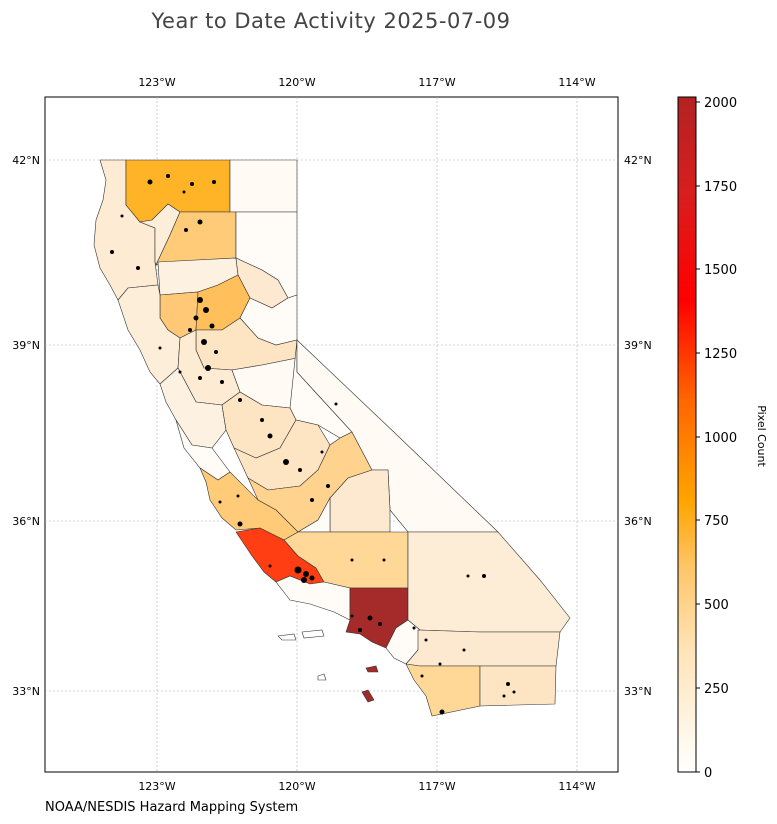 This screenshot has width=777, height=824. What do you see at coordinates (716, 605) in the screenshot?
I see `colorbar-tick-label: 500` at bounding box center [716, 605].